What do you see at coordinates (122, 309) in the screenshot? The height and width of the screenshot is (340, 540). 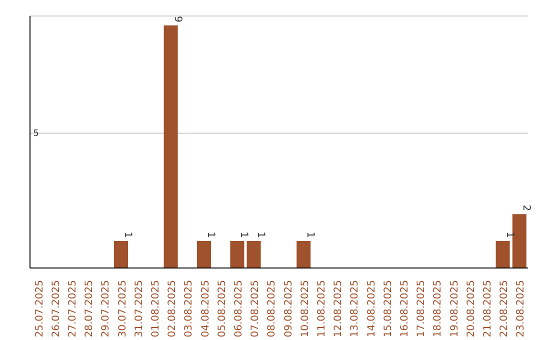 I see `x-tick-label: 30.07.2025` at bounding box center [122, 309].